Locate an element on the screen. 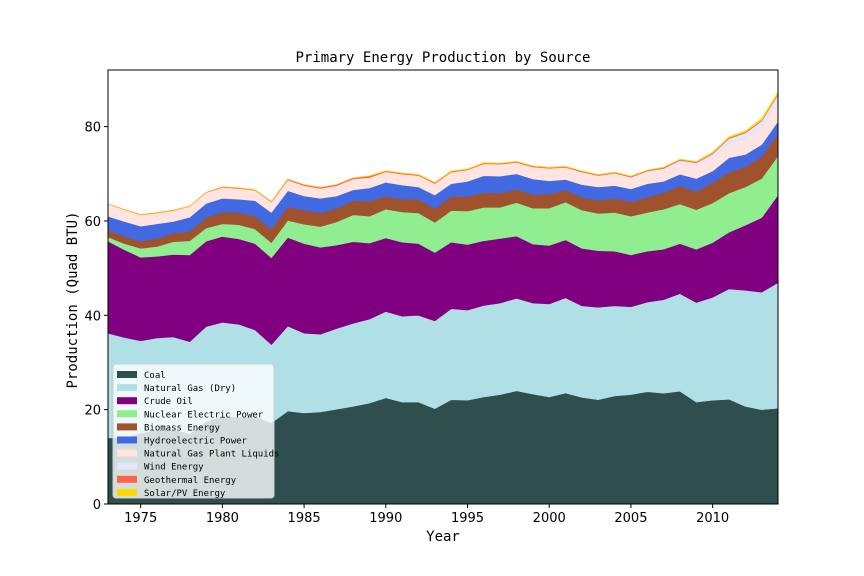 This screenshot has height=576, width=864. y-tick-label: 40 is located at coordinates (92, 316).